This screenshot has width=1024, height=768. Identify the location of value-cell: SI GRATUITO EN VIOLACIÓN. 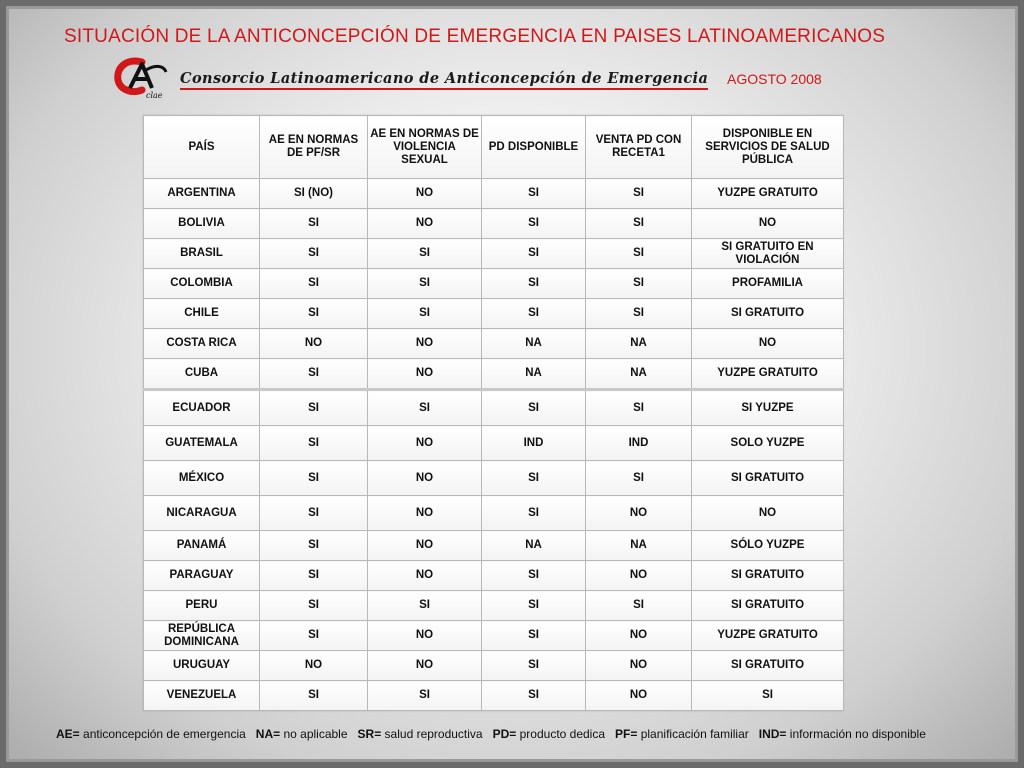
(767, 253).